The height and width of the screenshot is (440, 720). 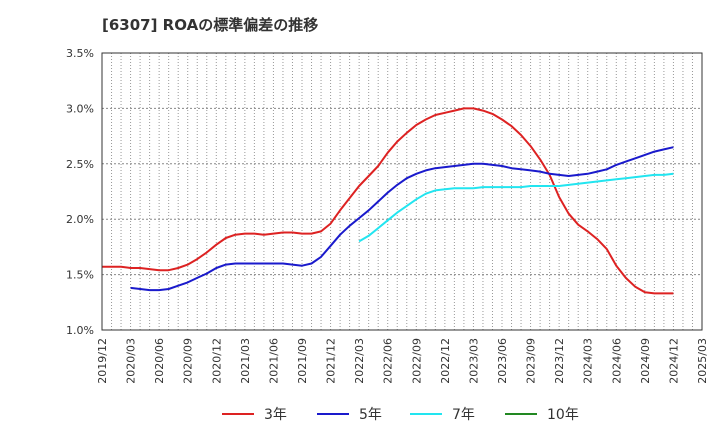 I want to click on x-tick-label: 2022/12, so click(x=445, y=361).